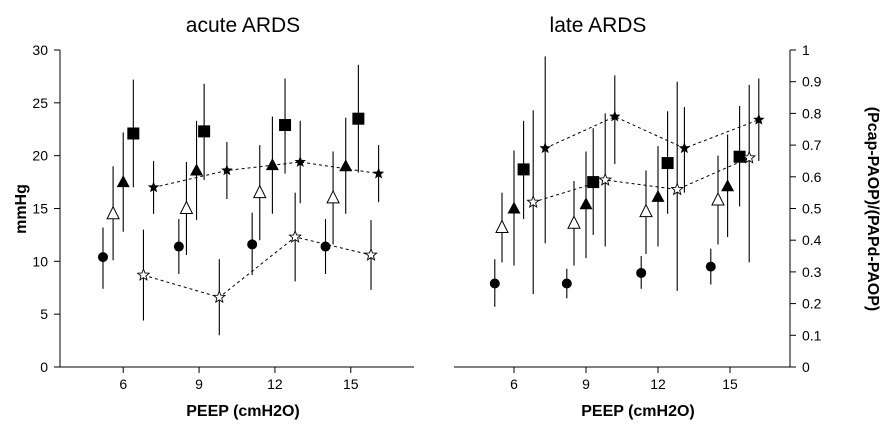  What do you see at coordinates (872, 209) in the screenshot?
I see `right-y-axis-label: (Pcap-PAOP)/(PAPd-PAOP)` at bounding box center [872, 209].